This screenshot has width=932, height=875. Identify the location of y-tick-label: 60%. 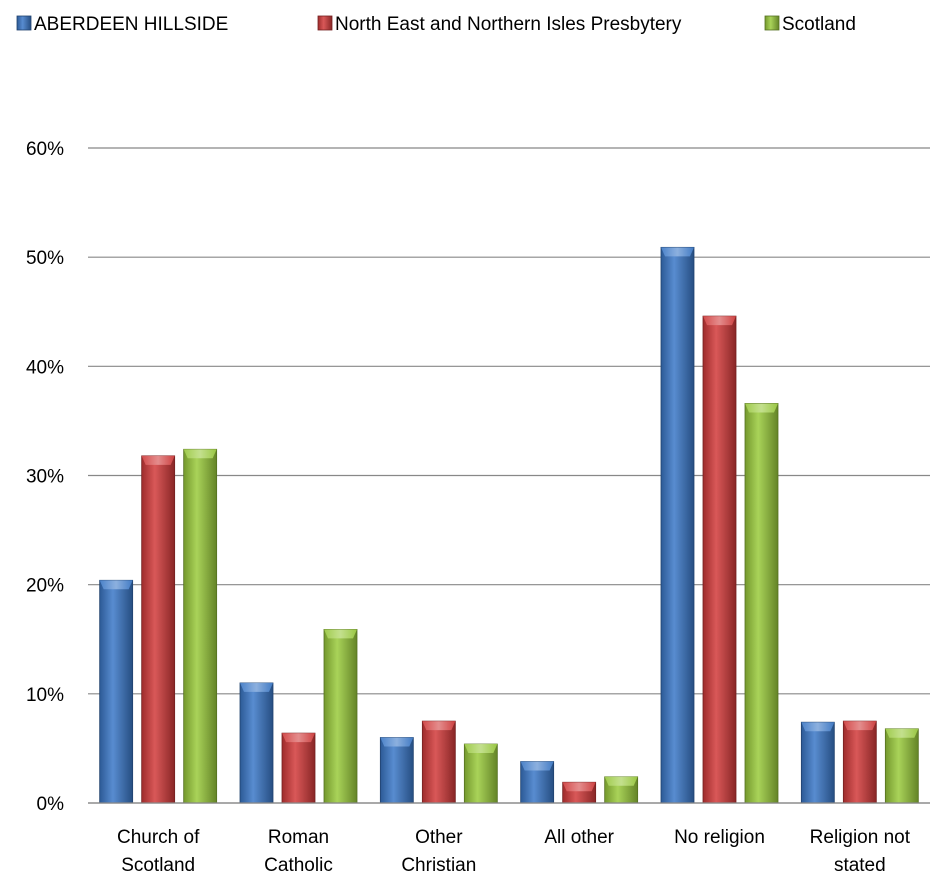
(45, 149).